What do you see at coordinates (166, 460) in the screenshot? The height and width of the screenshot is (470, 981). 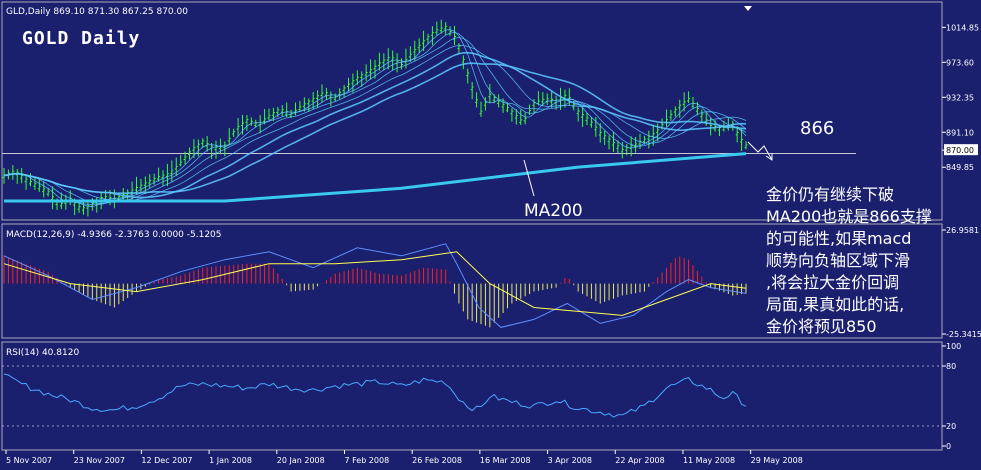 I see `x-axis-date-label: 12 Dec 2007` at bounding box center [166, 460].